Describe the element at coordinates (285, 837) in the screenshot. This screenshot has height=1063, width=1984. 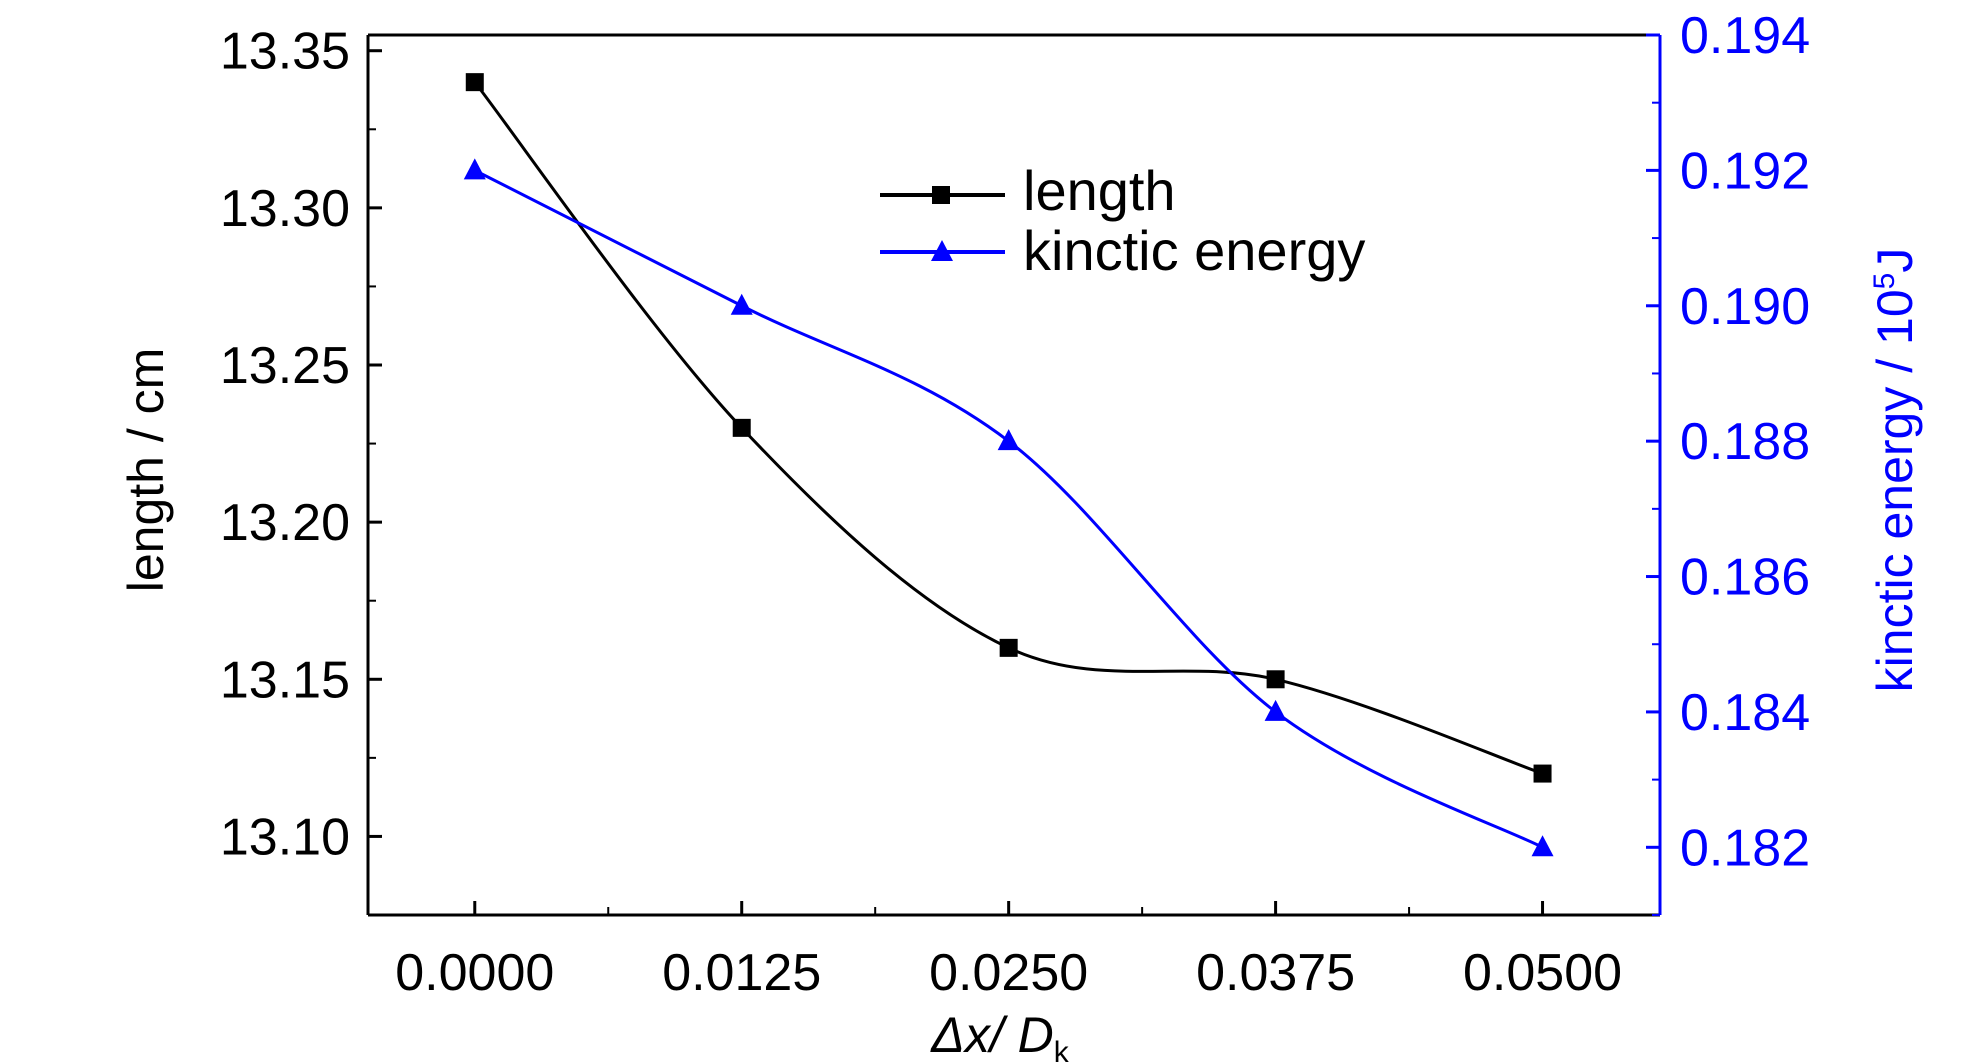
I see `left-y-tick-label: 13.10` at that location.